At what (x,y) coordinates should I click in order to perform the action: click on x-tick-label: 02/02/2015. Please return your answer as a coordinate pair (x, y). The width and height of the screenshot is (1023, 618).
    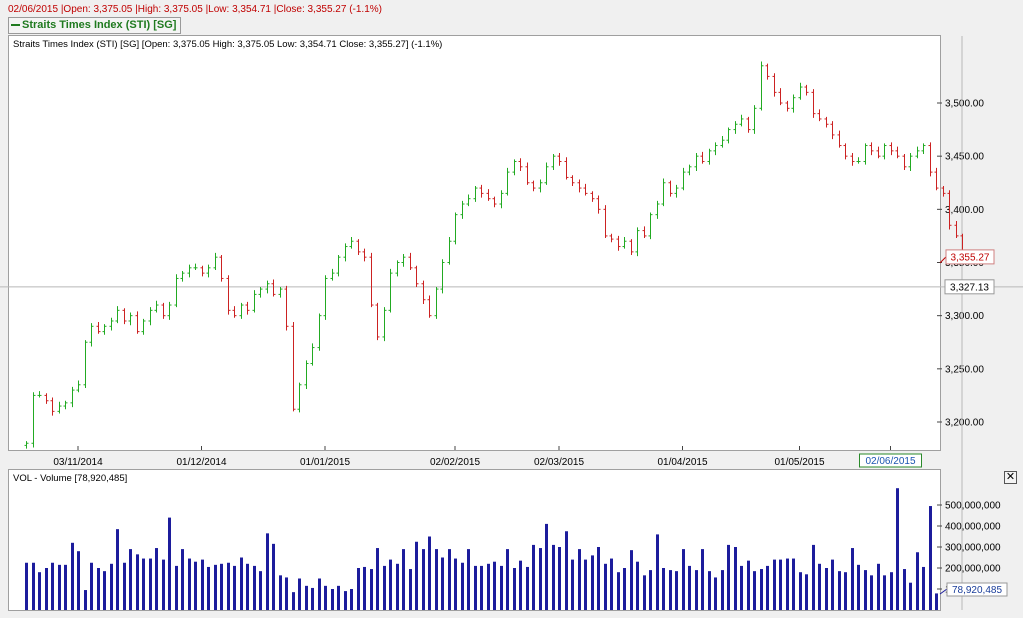
    Looking at the image, I should click on (455, 462).